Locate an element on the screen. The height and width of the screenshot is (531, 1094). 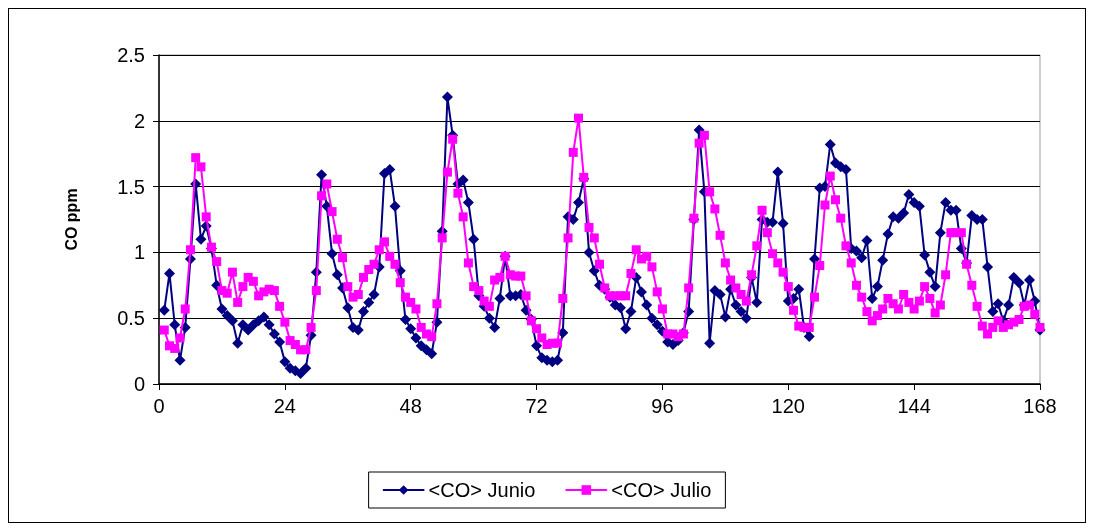
x-tick-label: 120 is located at coordinates (788, 406).